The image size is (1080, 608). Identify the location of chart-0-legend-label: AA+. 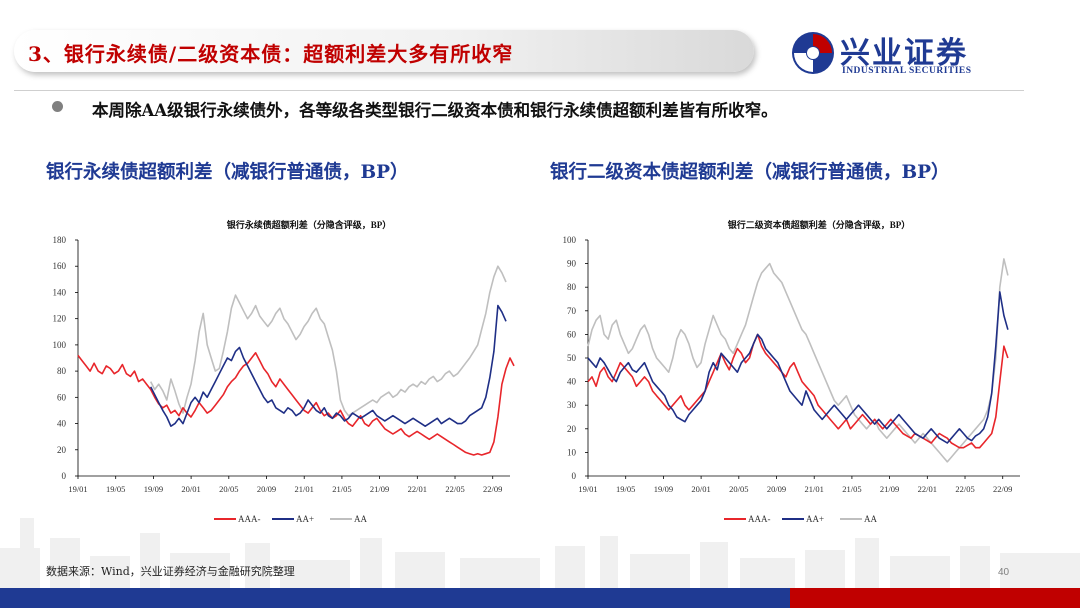
(305, 519).